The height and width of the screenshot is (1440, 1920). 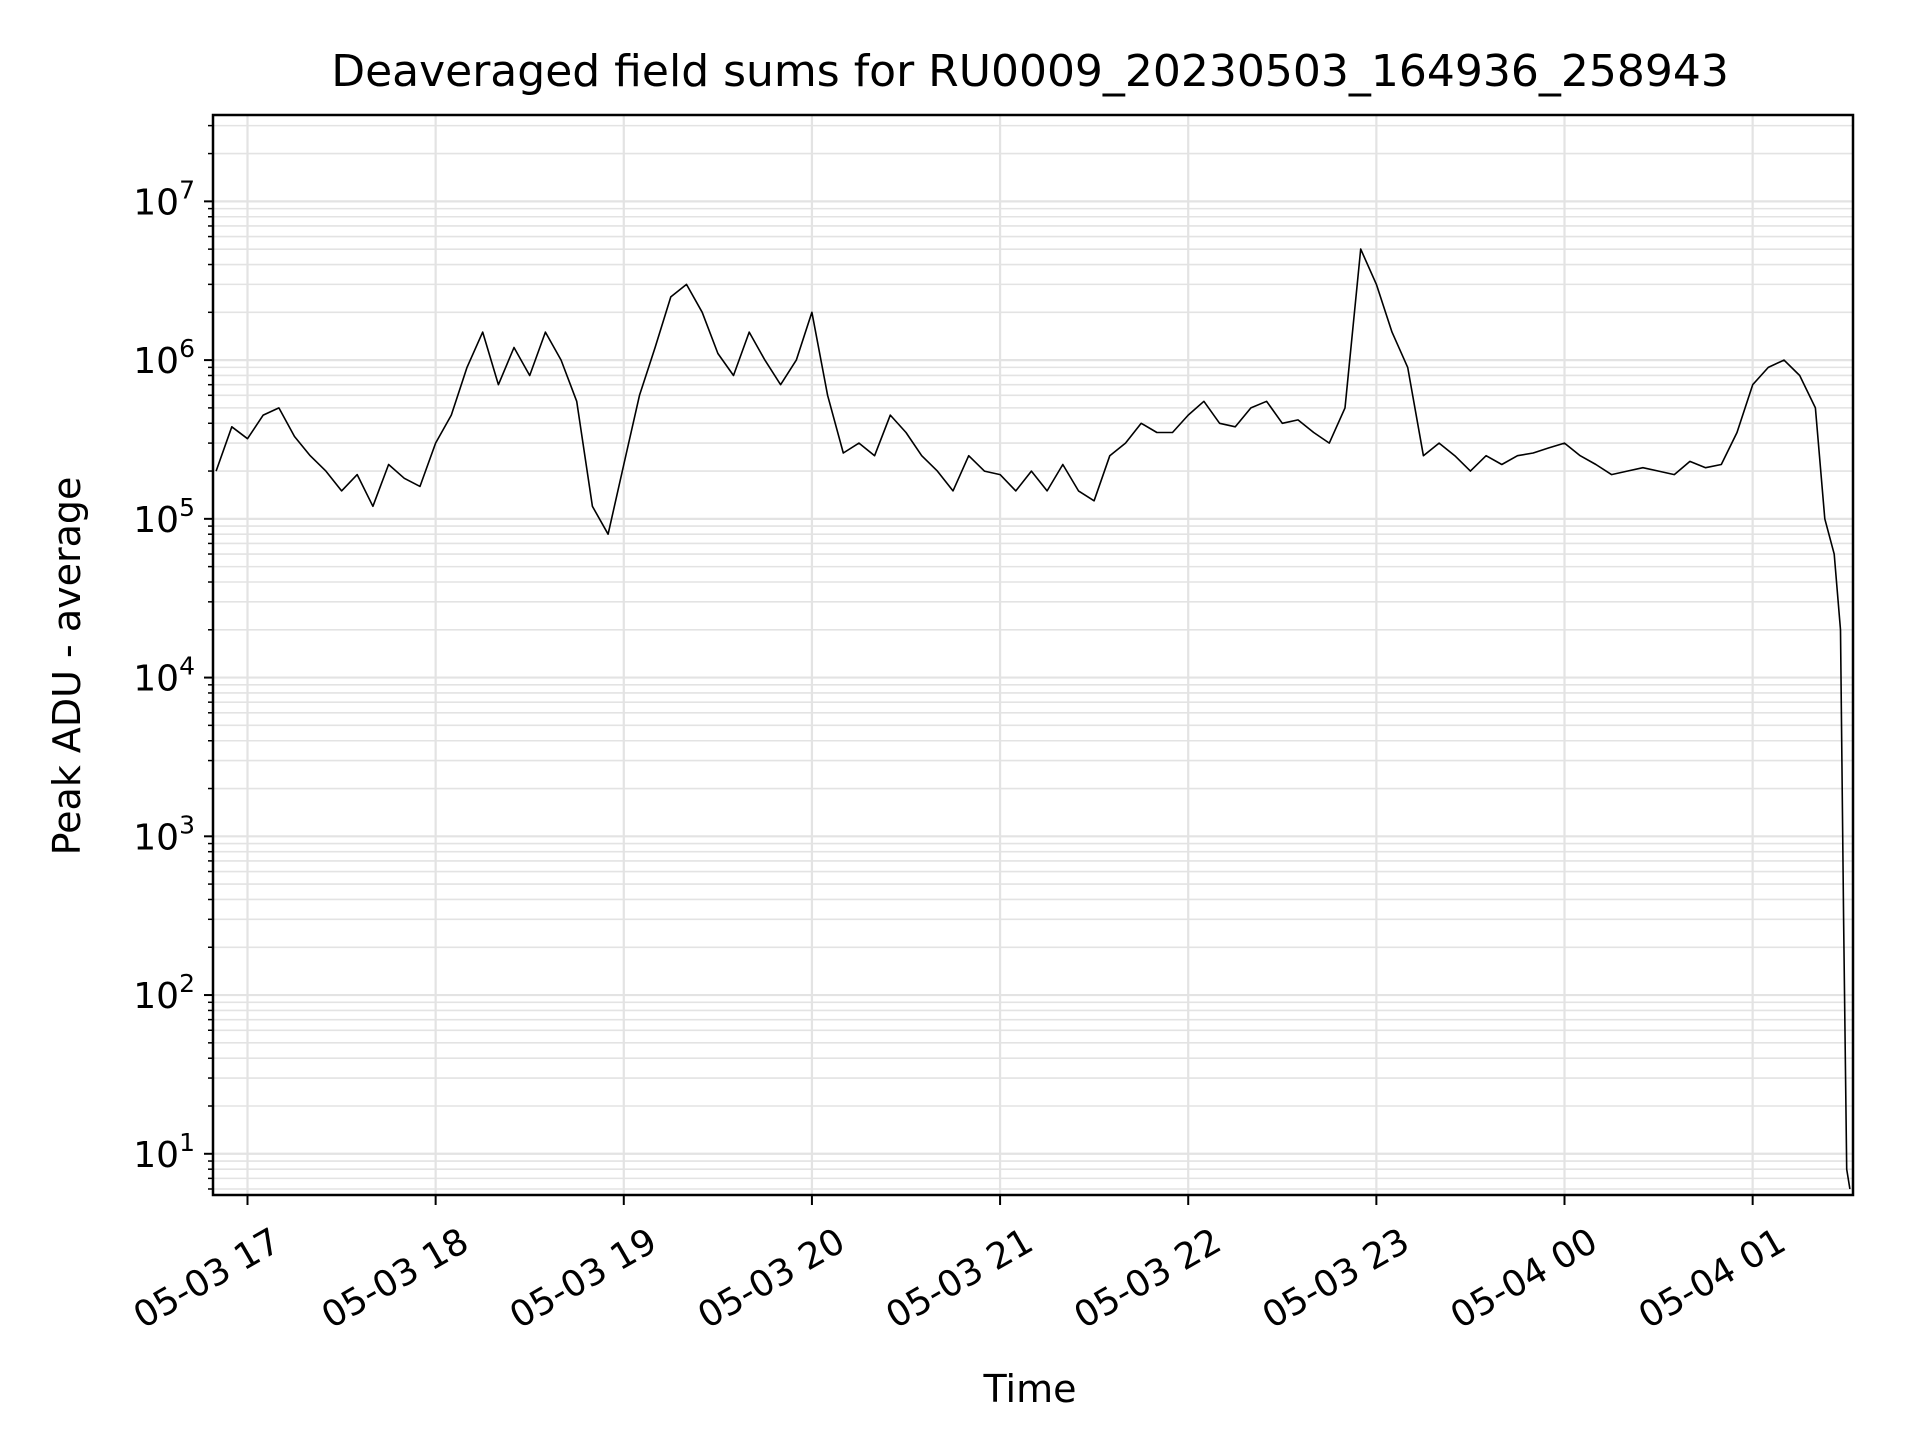 What do you see at coordinates (164, 834) in the screenshot?
I see `y-tick-label: 10³` at bounding box center [164, 834].